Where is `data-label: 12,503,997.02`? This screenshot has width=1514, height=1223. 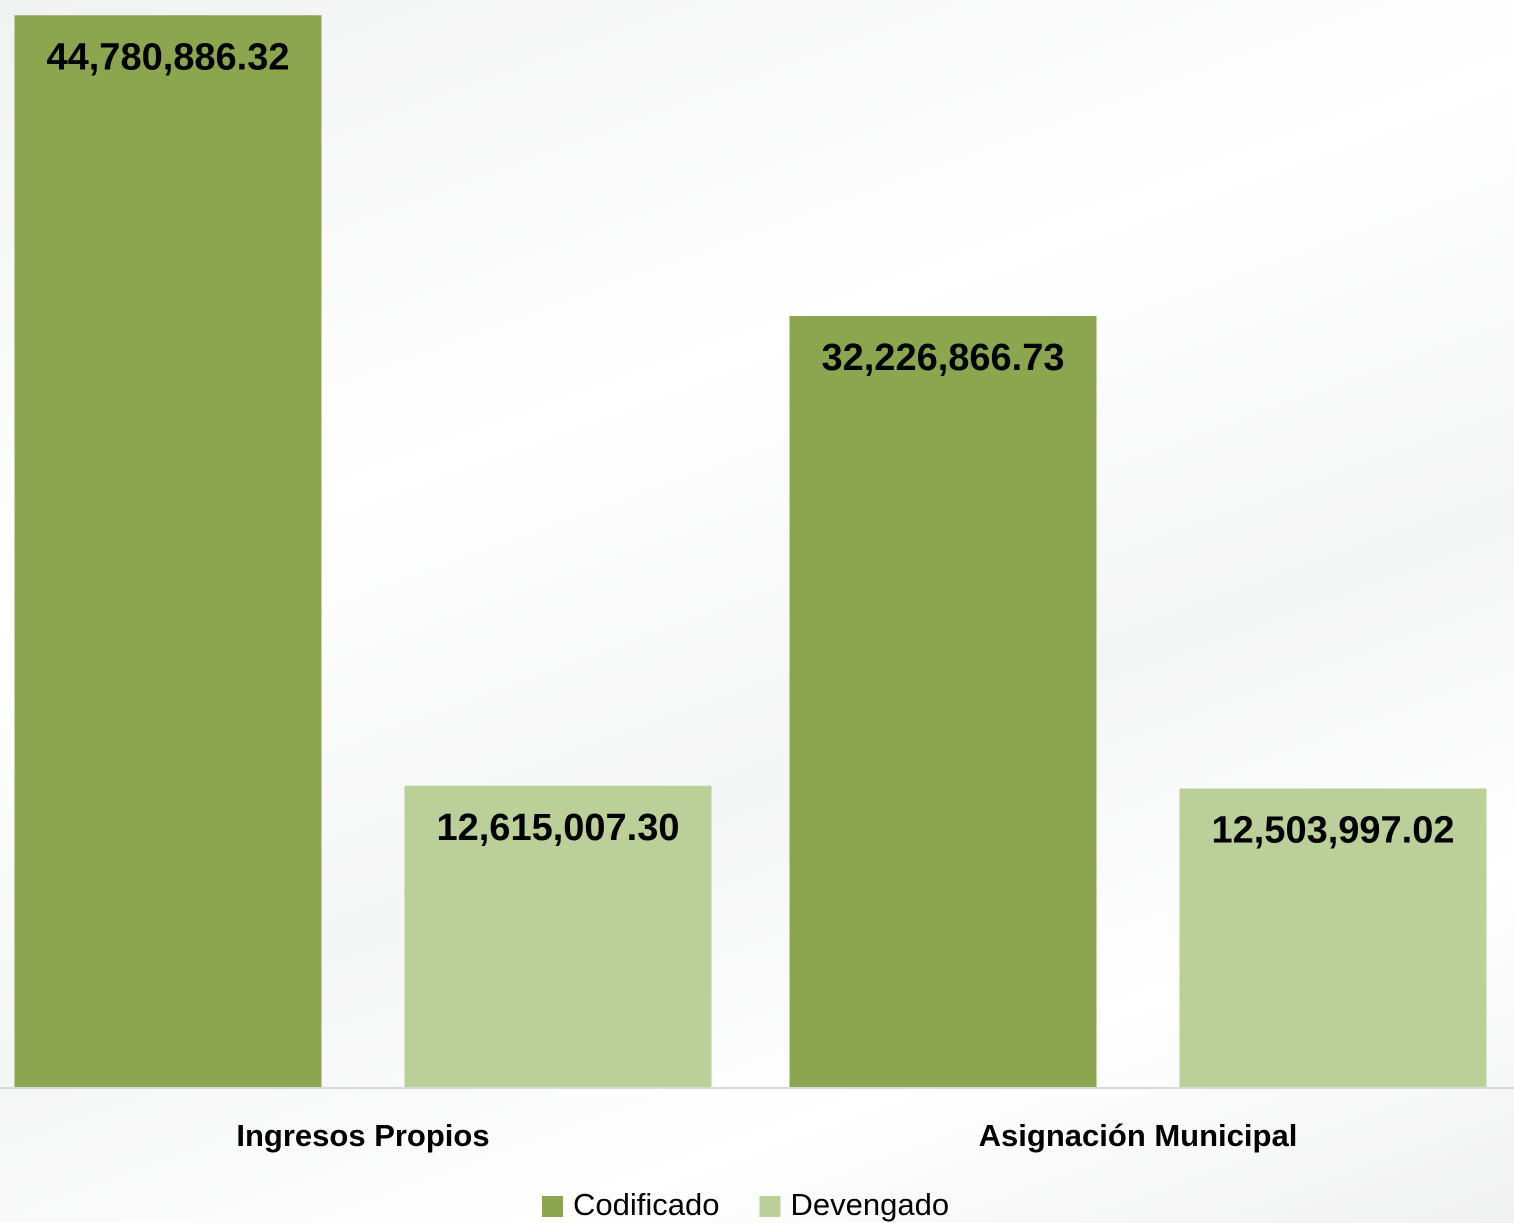
data-label: 12,503,997.02 is located at coordinates (1332, 830).